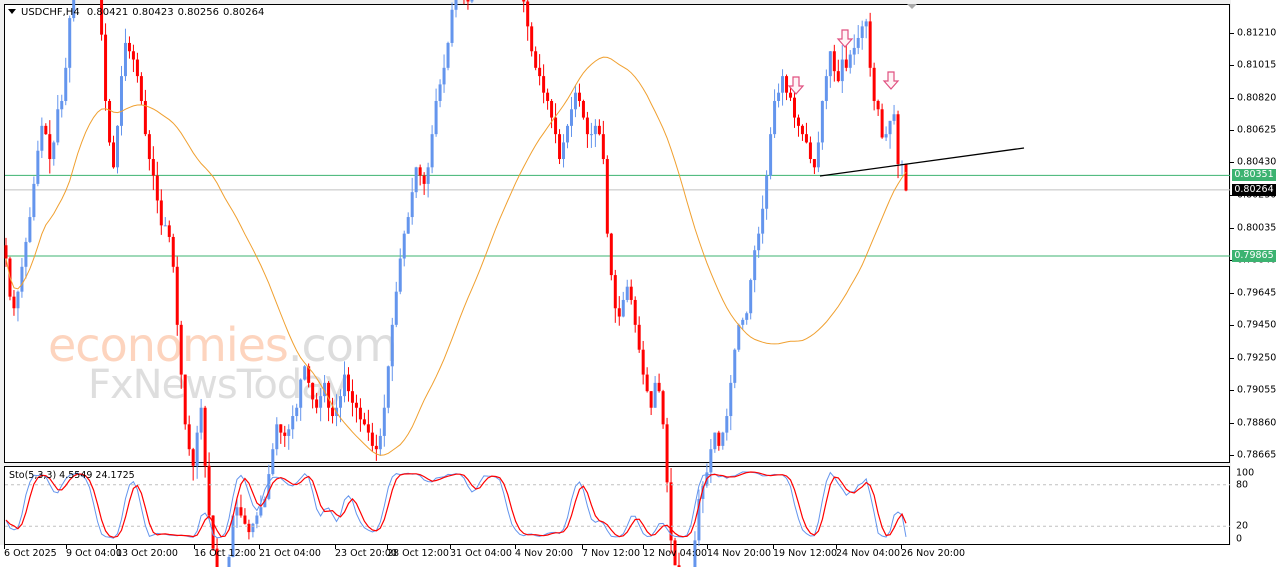 The height and width of the screenshot is (567, 1280). What do you see at coordinates (72, 475) in the screenshot?
I see `stochastic-title: Sto(5,3,3) 4.5549 24.1725` at bounding box center [72, 475].